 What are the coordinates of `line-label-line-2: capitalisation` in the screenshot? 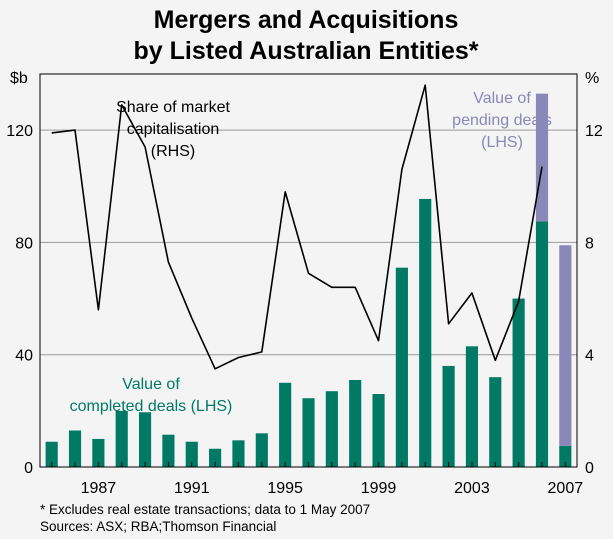 It's located at (173, 129).